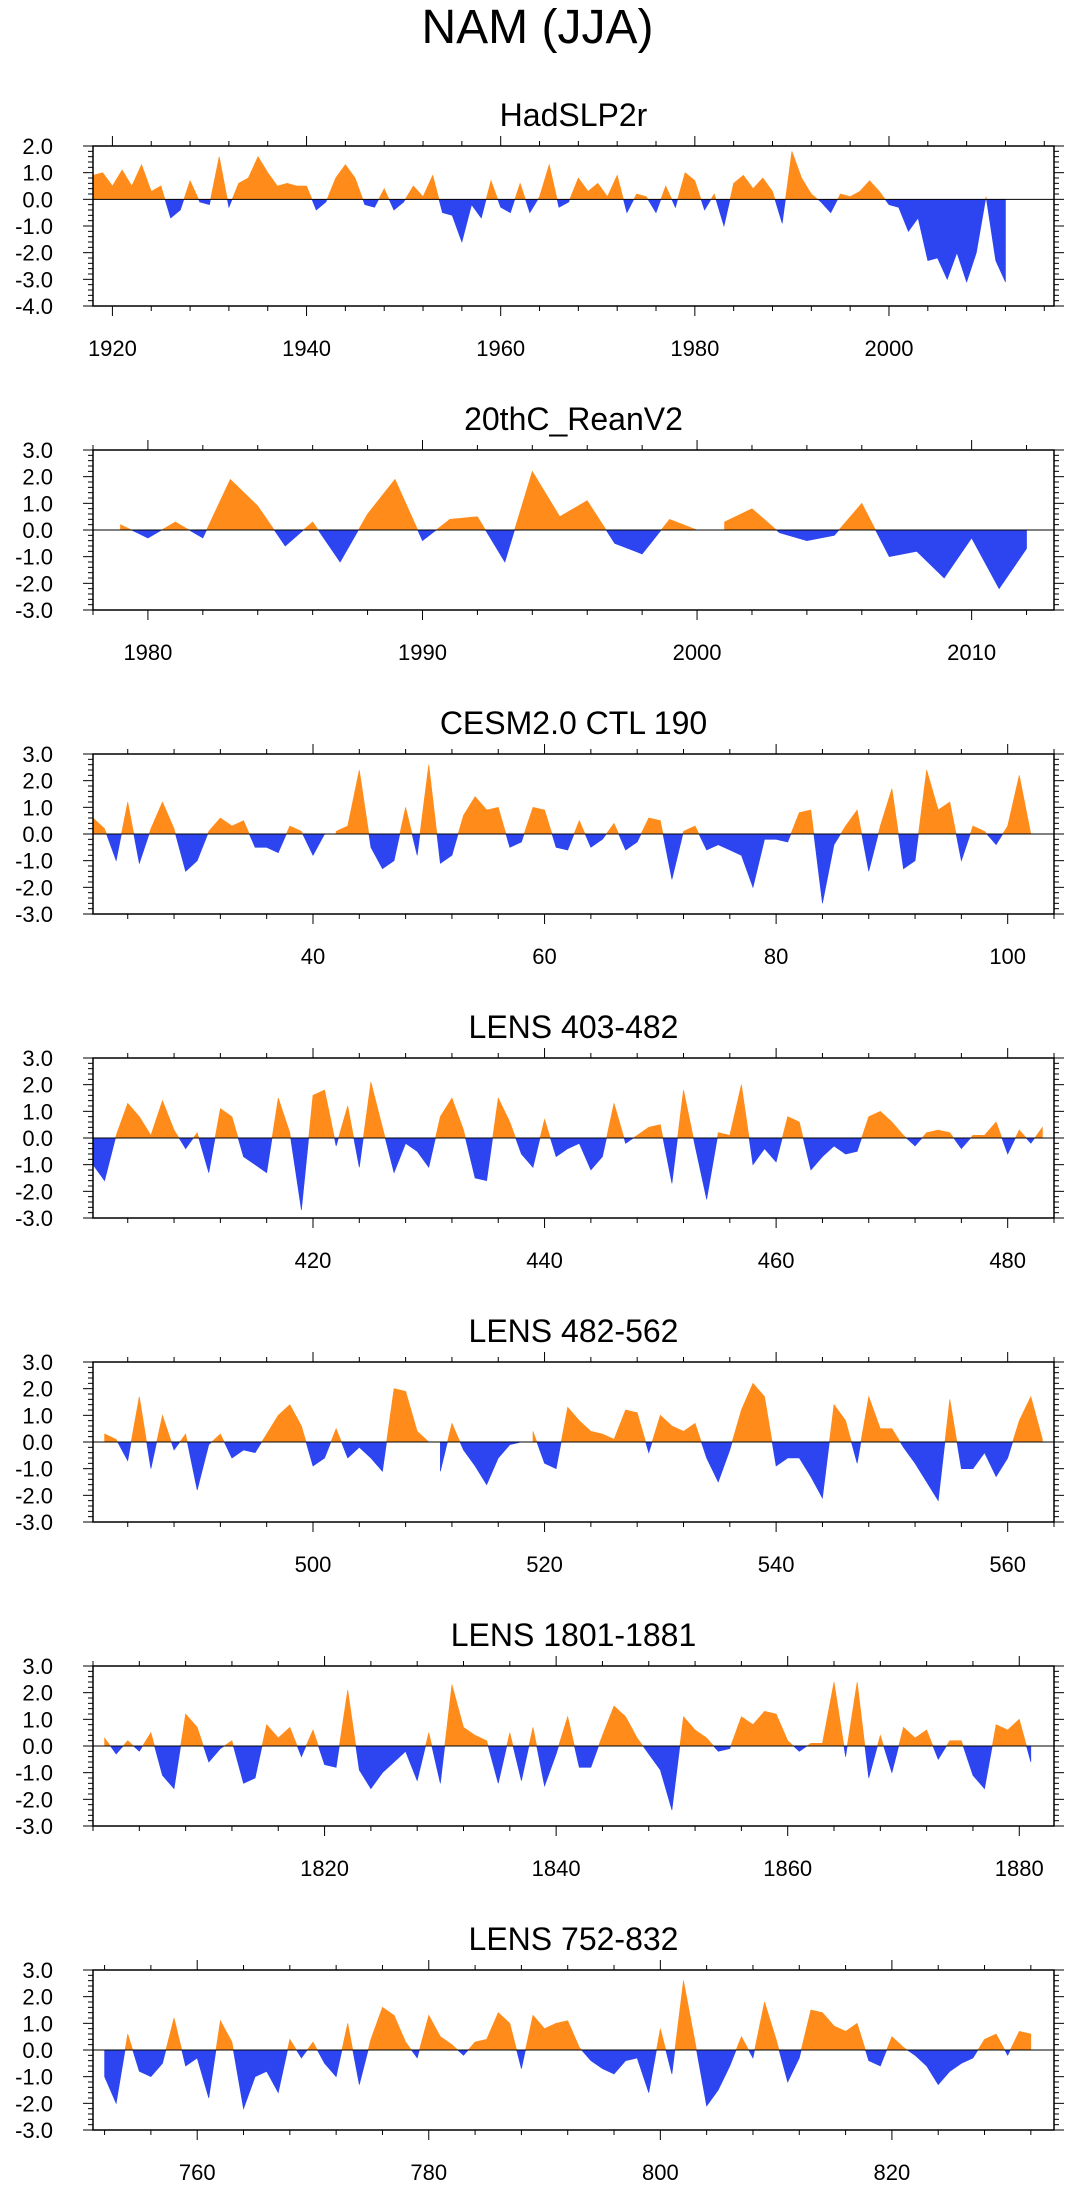 Image resolution: width=1075 pixels, height=2190 pixels. Describe the element at coordinates (694, 348) in the screenshot. I see `x-tick-label: 1980` at that location.